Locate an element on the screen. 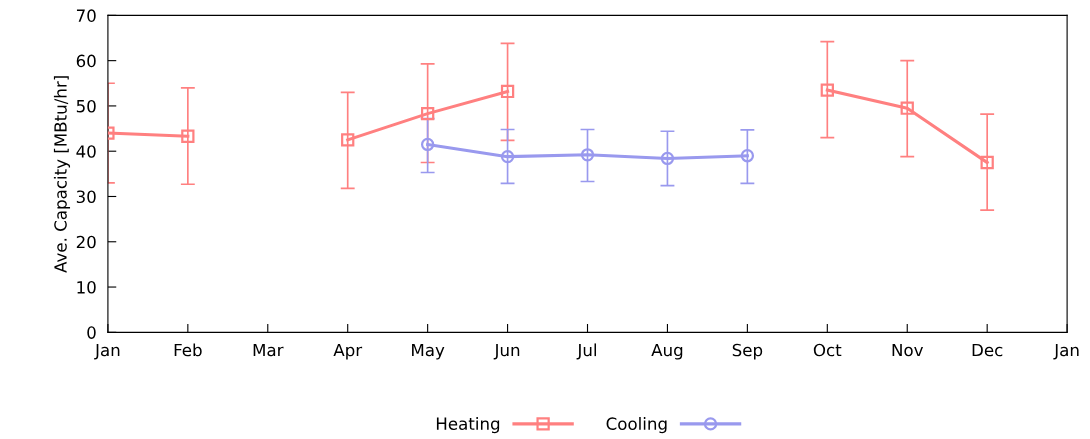  y-tick-label: 20 is located at coordinates (86, 242).